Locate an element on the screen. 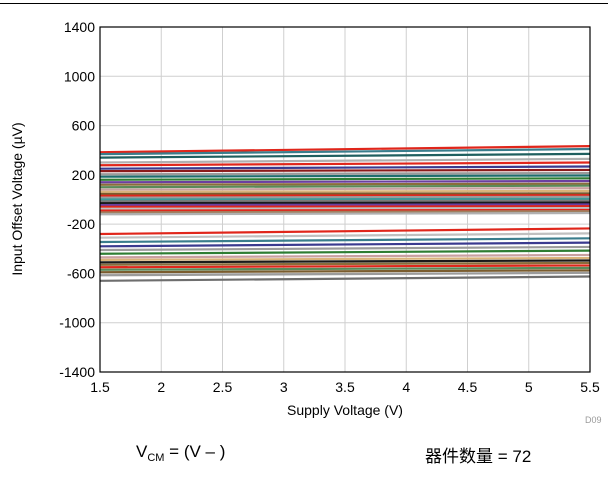  x-tick-label: 3 is located at coordinates (284, 387).